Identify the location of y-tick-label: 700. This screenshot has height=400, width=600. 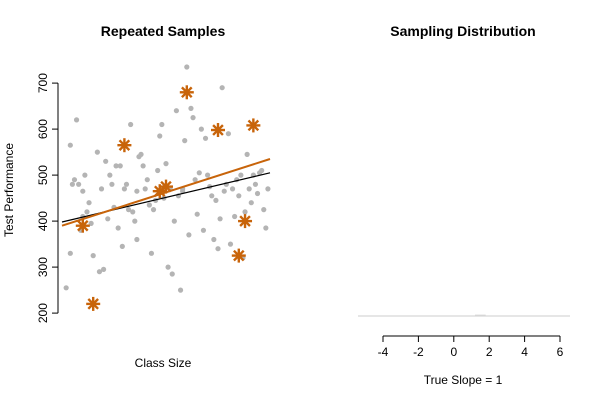
(43, 83).